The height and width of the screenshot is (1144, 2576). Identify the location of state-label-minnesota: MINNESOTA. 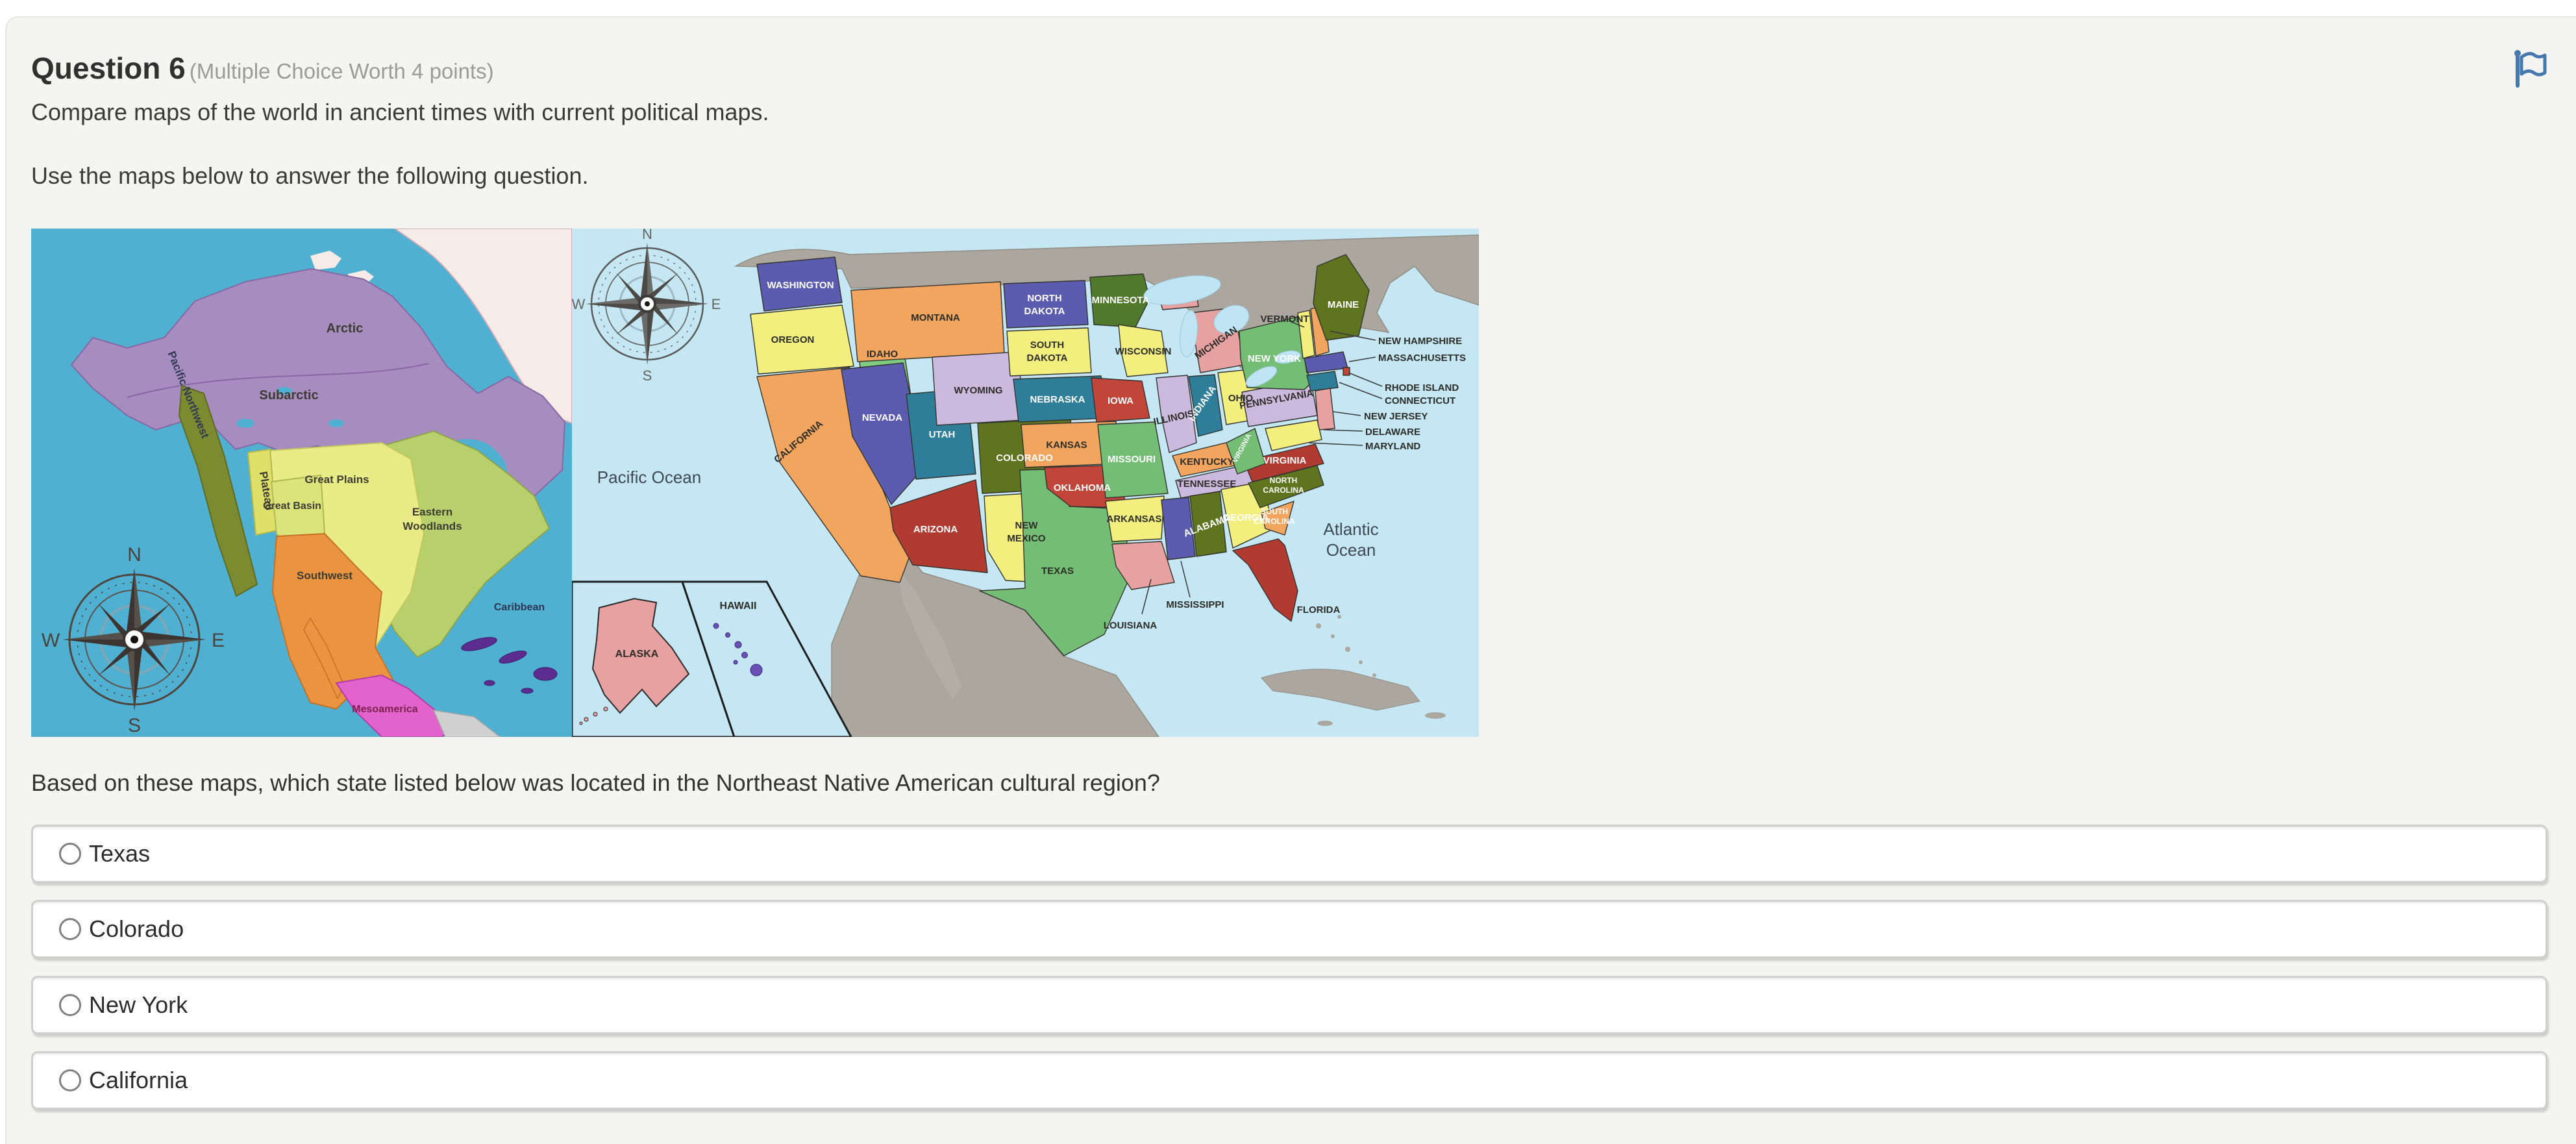
(1121, 300).